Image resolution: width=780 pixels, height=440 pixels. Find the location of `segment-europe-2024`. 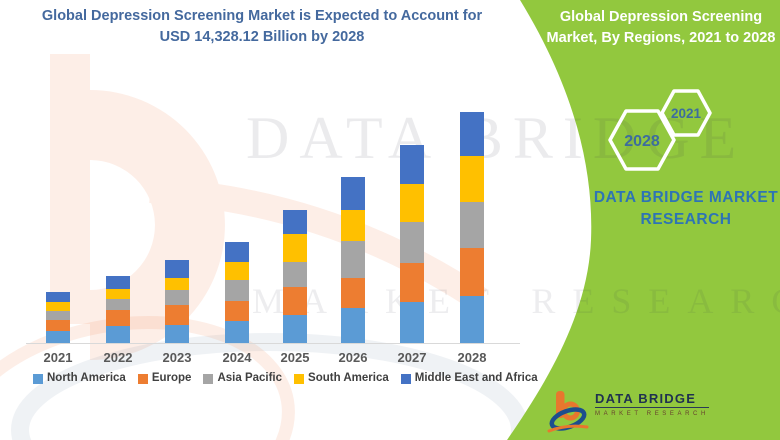

segment-europe-2024 is located at coordinates (237, 311).